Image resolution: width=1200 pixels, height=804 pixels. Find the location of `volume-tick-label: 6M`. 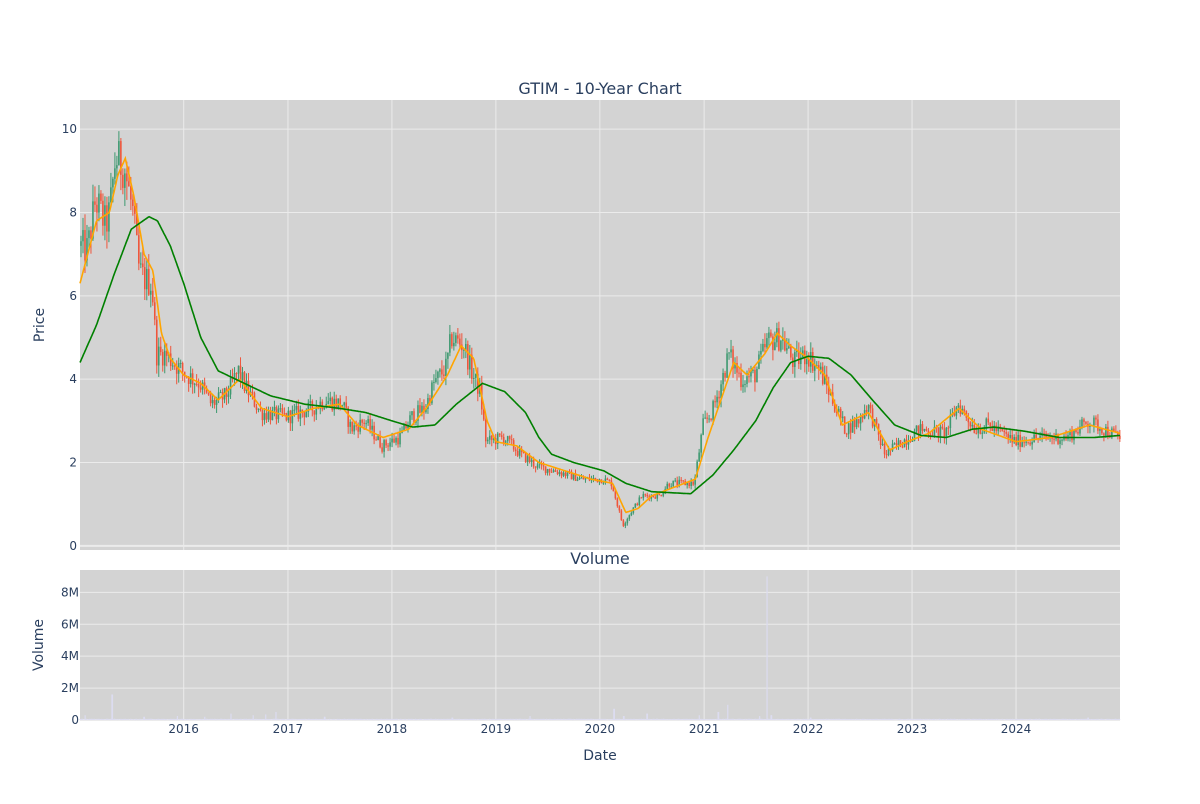

volume-tick-label: 6M is located at coordinates (70, 624).